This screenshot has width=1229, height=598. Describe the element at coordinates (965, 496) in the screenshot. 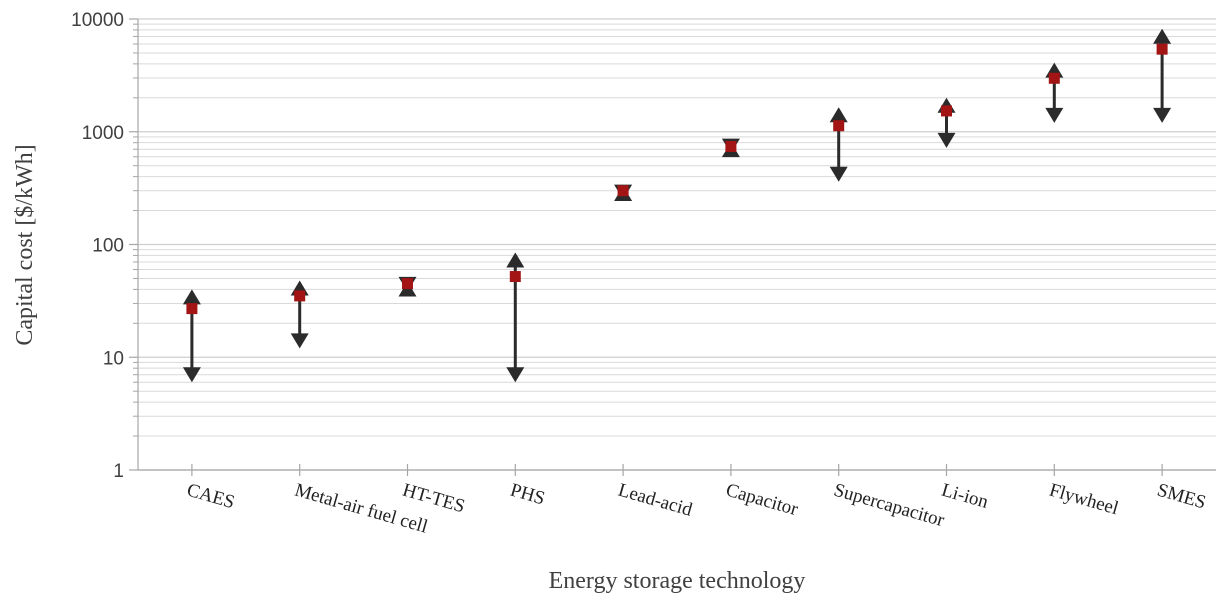

I see `x-tick-label: Li-ion` at that location.